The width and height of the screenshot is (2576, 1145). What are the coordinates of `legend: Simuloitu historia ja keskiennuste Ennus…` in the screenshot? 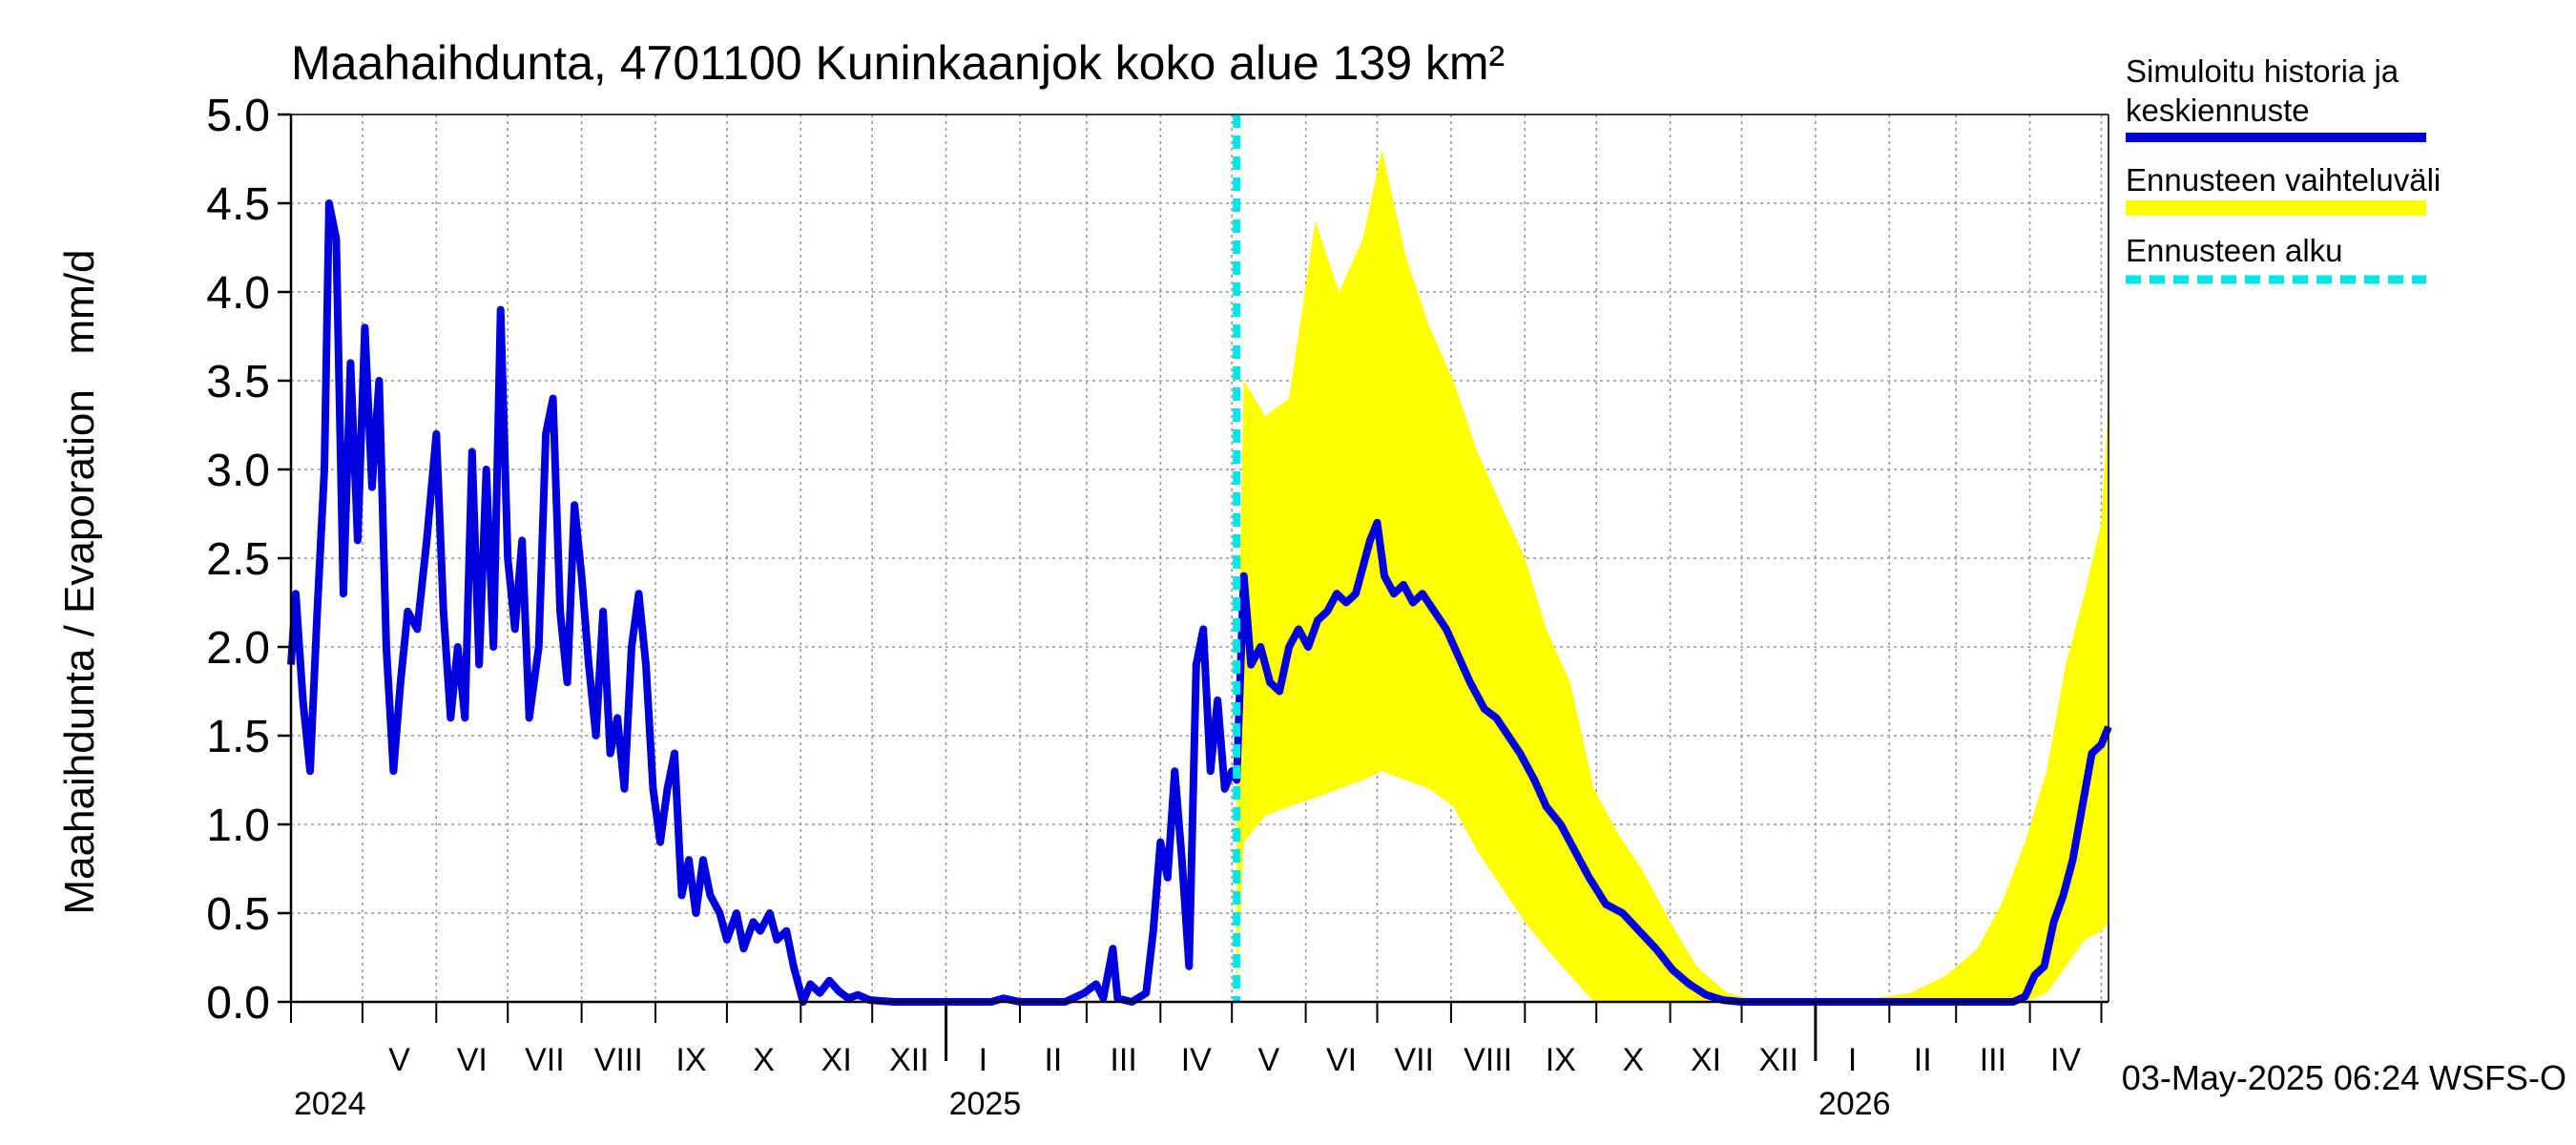 It's located at (2283, 168).